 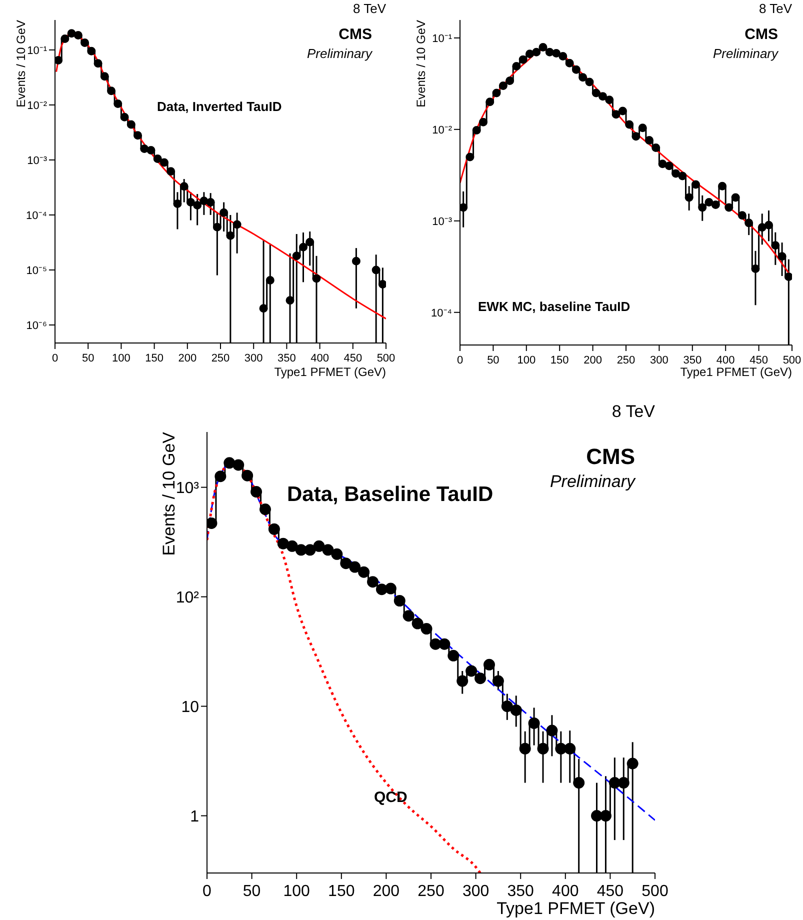 What do you see at coordinates (36, 326) in the screenshot?
I see `y-tick-label: 10⁻⁶` at bounding box center [36, 326].